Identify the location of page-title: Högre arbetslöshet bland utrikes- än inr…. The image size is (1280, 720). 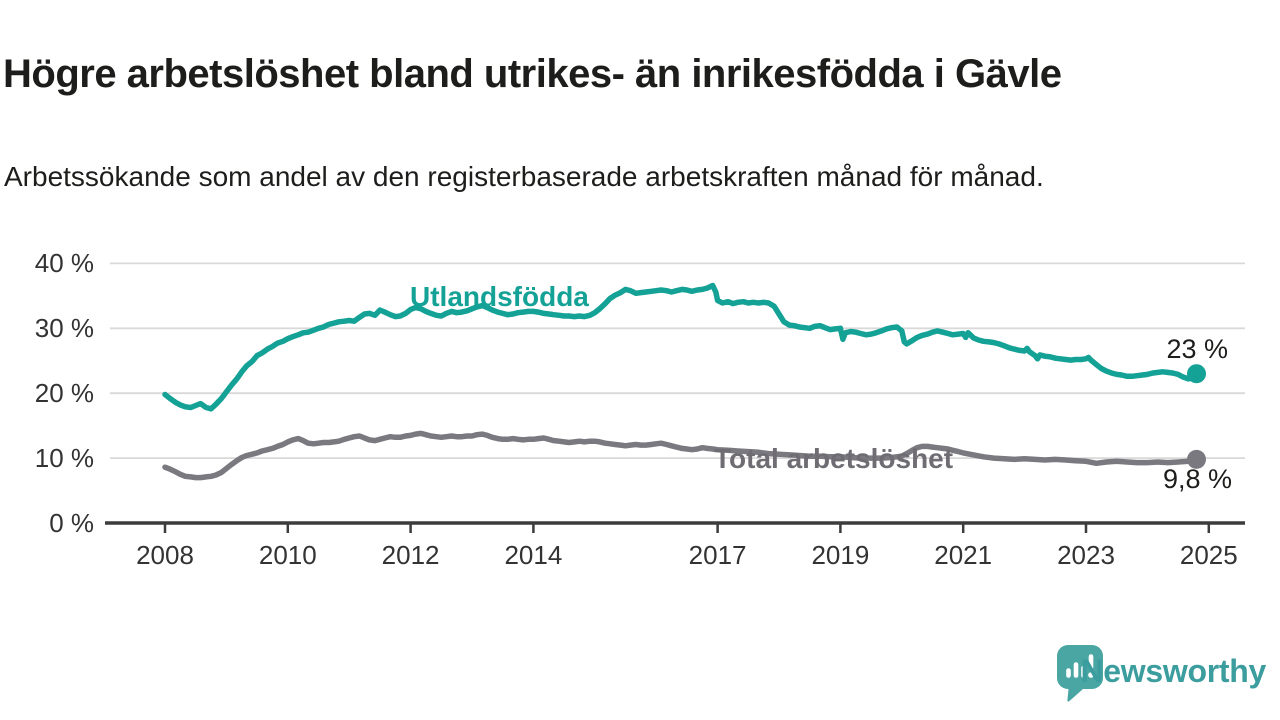
(532, 73).